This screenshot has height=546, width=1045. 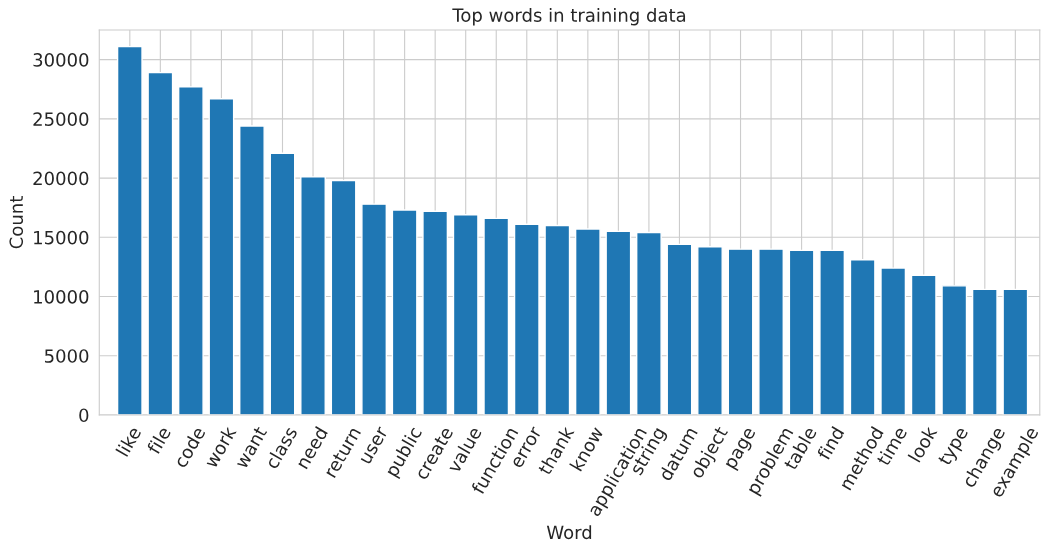 What do you see at coordinates (16, 222) in the screenshot?
I see `y-axis-title: Count` at bounding box center [16, 222].